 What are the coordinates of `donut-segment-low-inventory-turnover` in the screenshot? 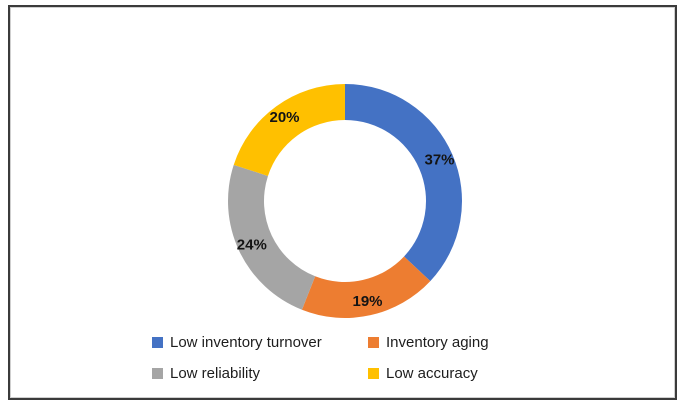 It's located at (403, 183).